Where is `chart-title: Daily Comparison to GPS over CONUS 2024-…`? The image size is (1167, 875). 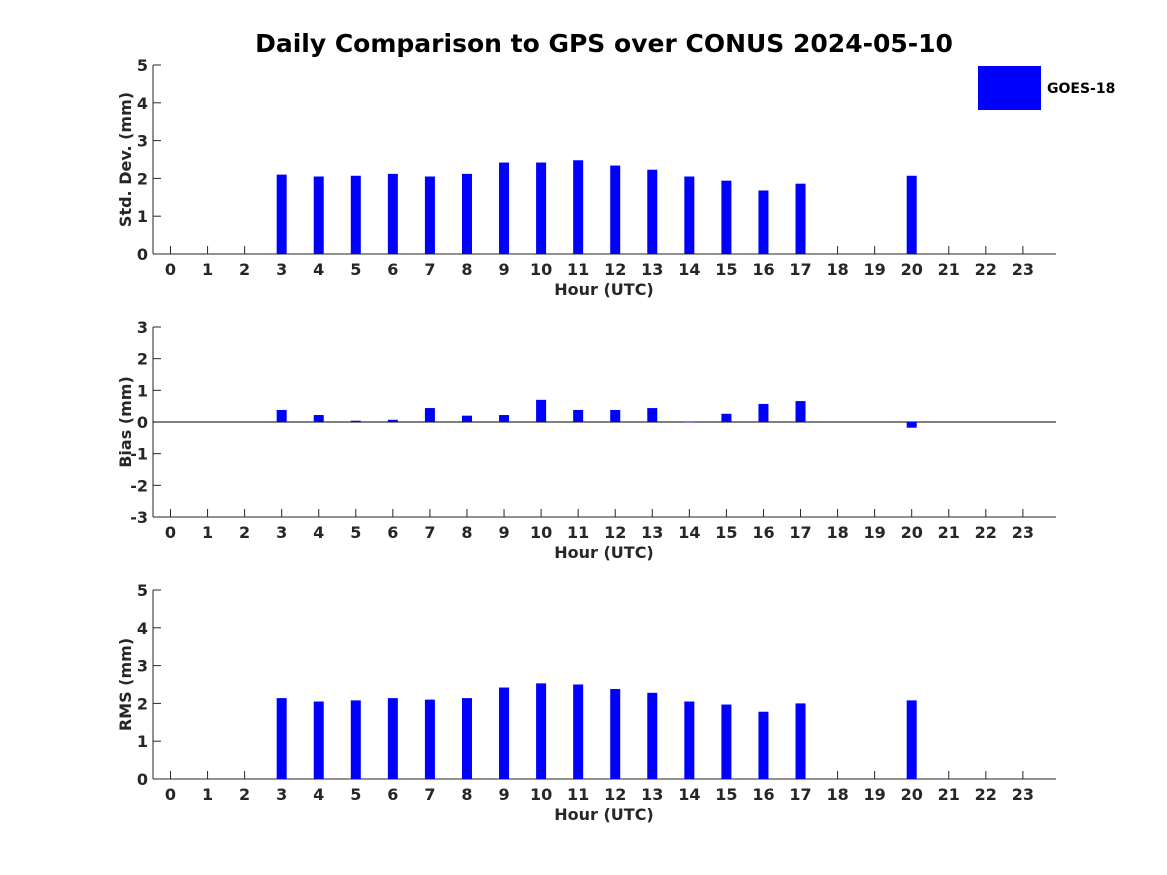
chart-title: Daily Comparison to GPS over CONUS 2024-… is located at coordinates (604, 43).